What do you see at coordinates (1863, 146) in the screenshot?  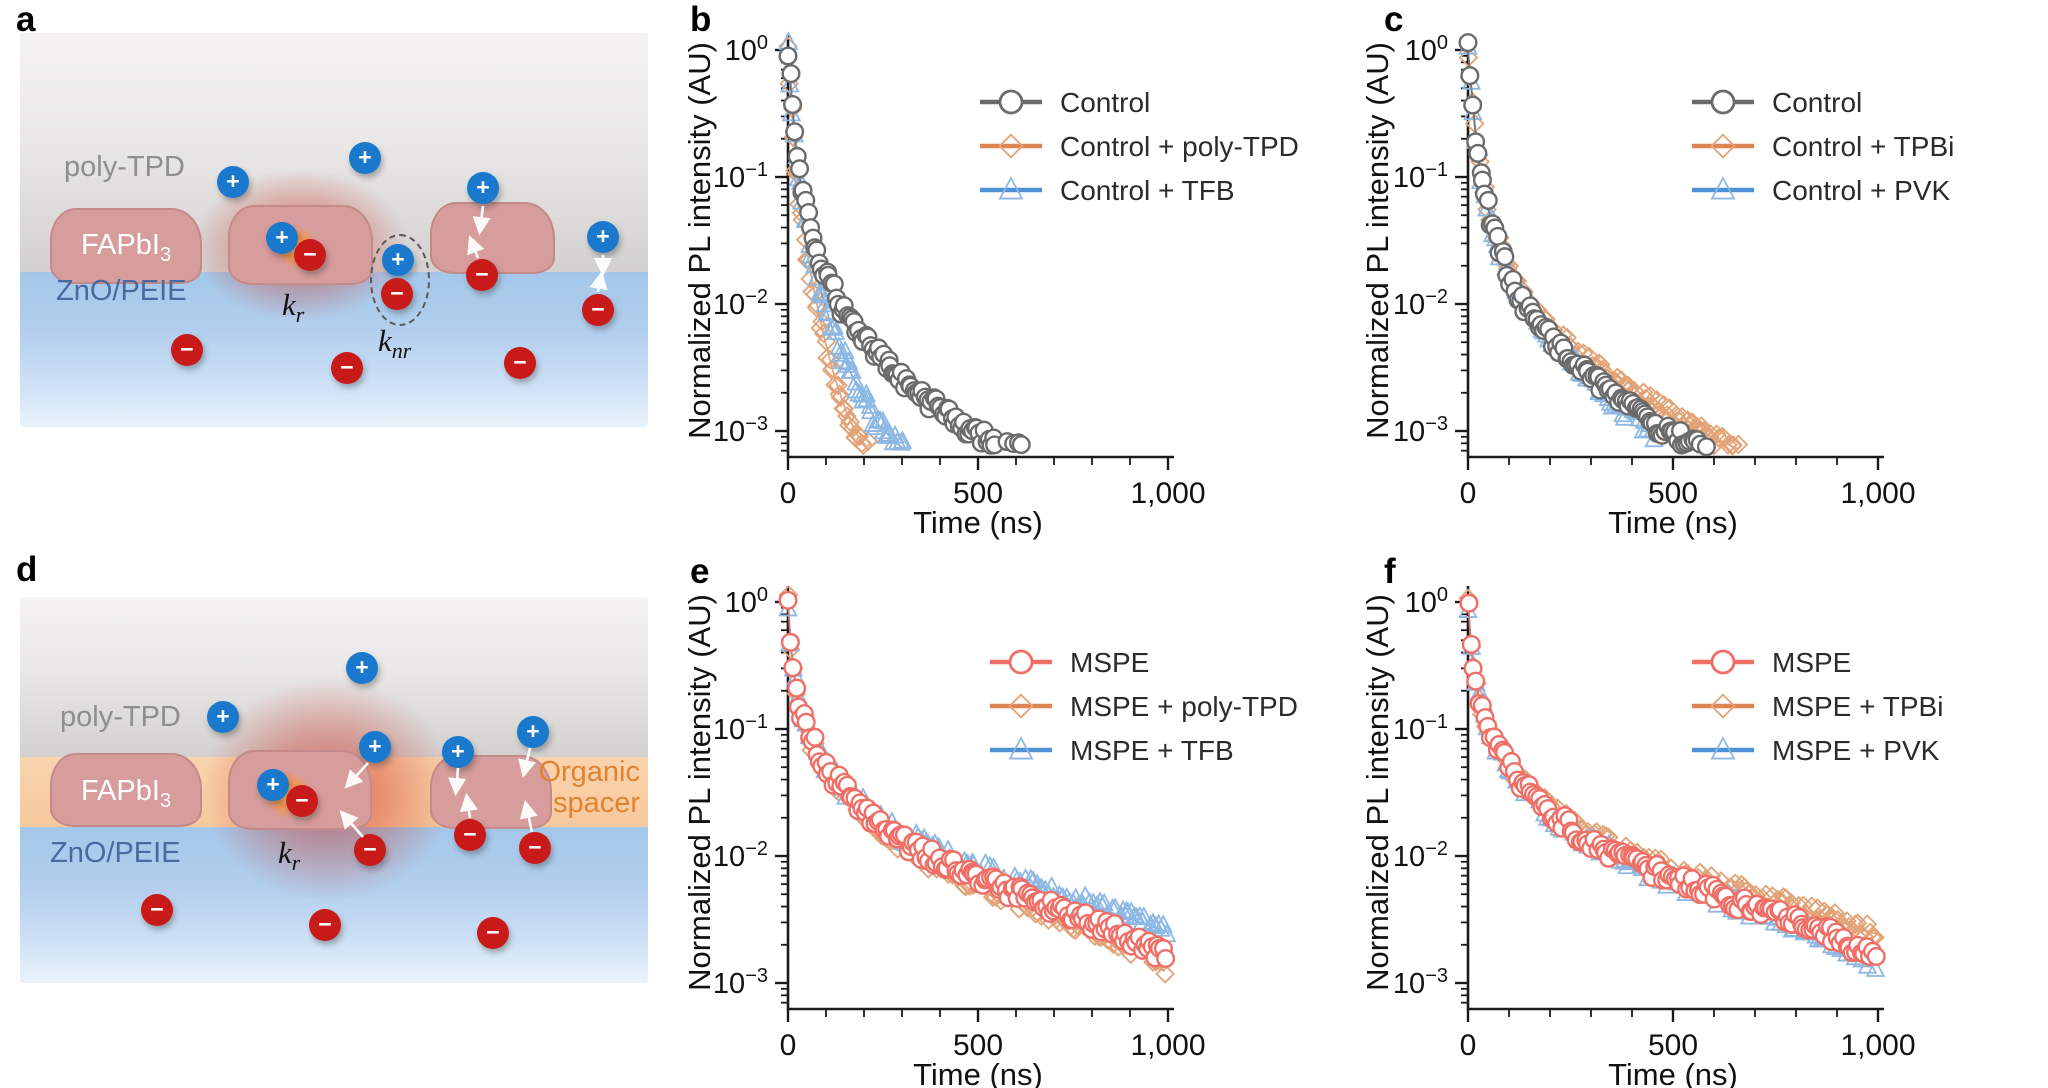 I see `legend-label: Control + TPBi` at bounding box center [1863, 146].